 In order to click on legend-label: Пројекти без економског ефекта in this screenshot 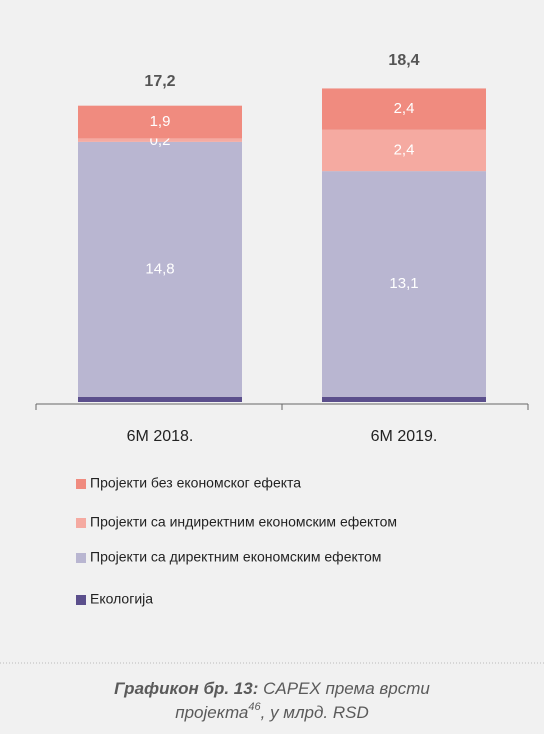, I will do `click(195, 483)`.